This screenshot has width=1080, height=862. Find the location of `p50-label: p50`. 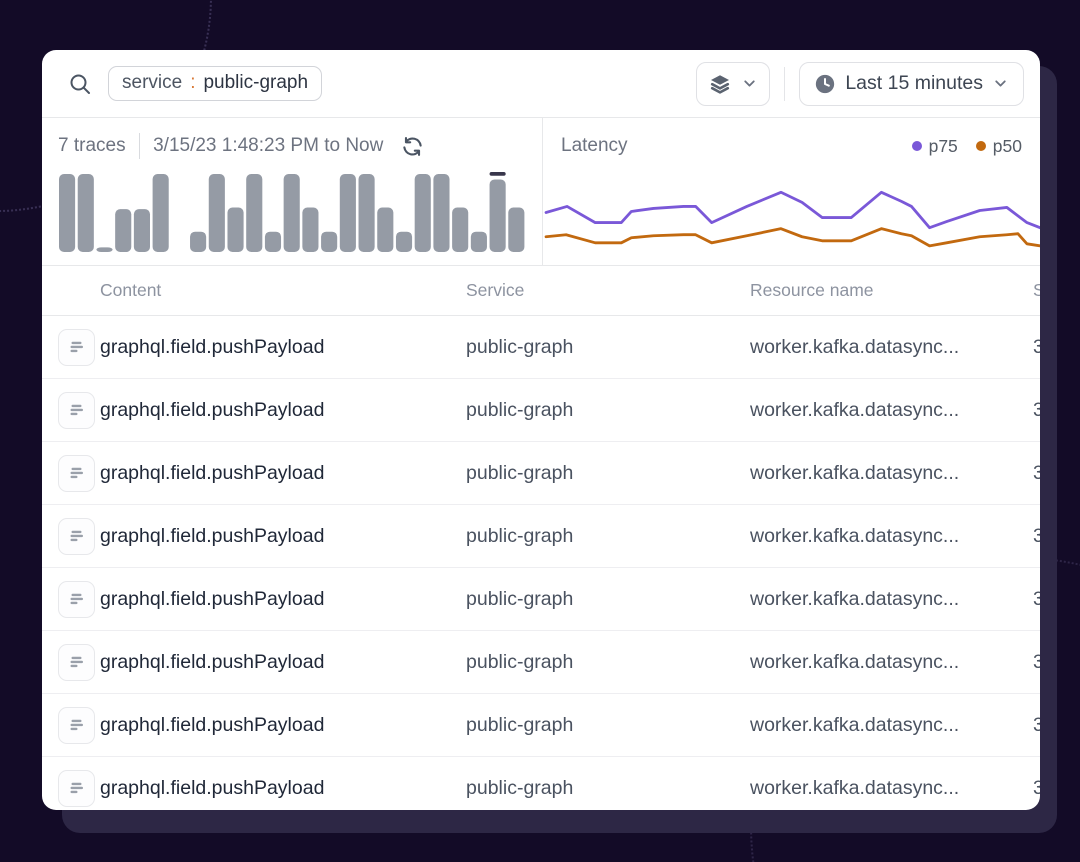

p50-label: p50 is located at coordinates (1007, 145).